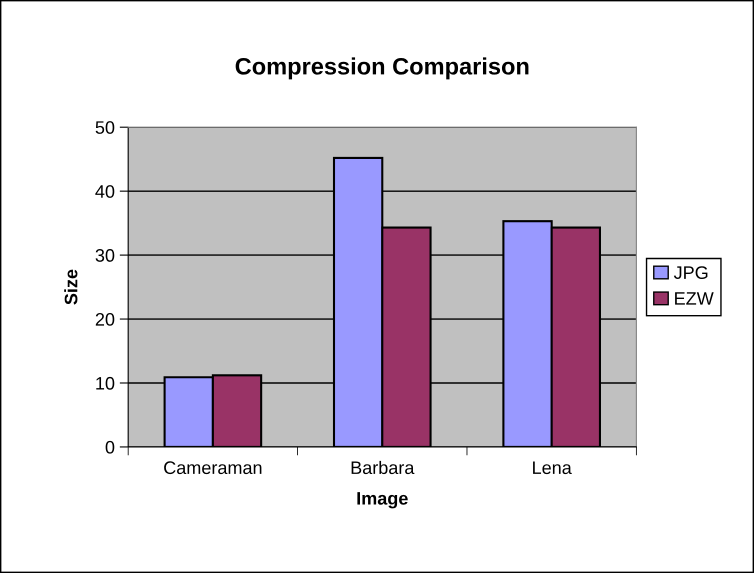 Image resolution: width=754 pixels, height=573 pixels. What do you see at coordinates (104, 191) in the screenshot?
I see `y-tick-label: 40` at bounding box center [104, 191].